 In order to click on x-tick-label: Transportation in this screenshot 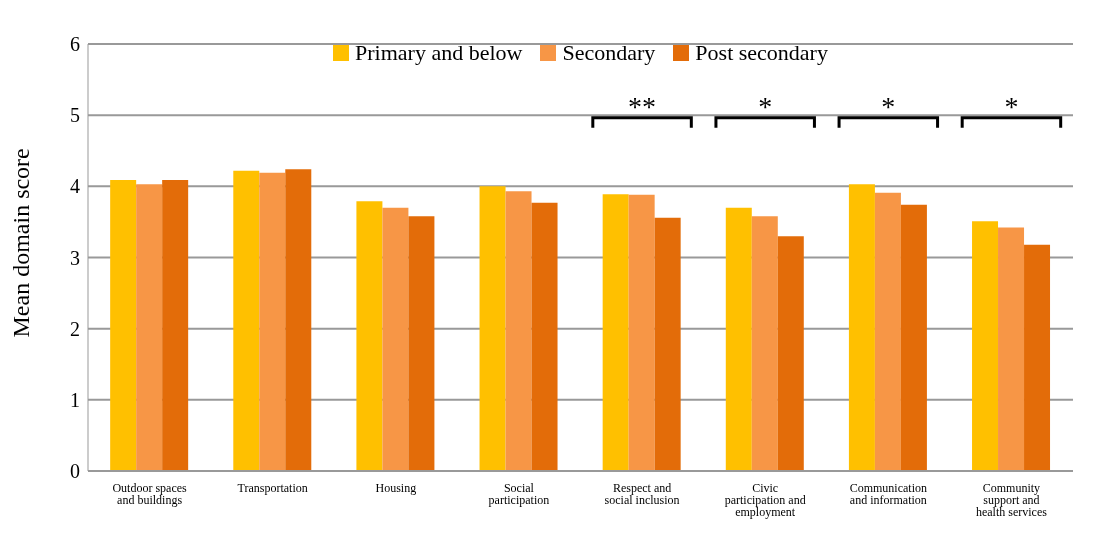, I will do `click(272, 487)`.